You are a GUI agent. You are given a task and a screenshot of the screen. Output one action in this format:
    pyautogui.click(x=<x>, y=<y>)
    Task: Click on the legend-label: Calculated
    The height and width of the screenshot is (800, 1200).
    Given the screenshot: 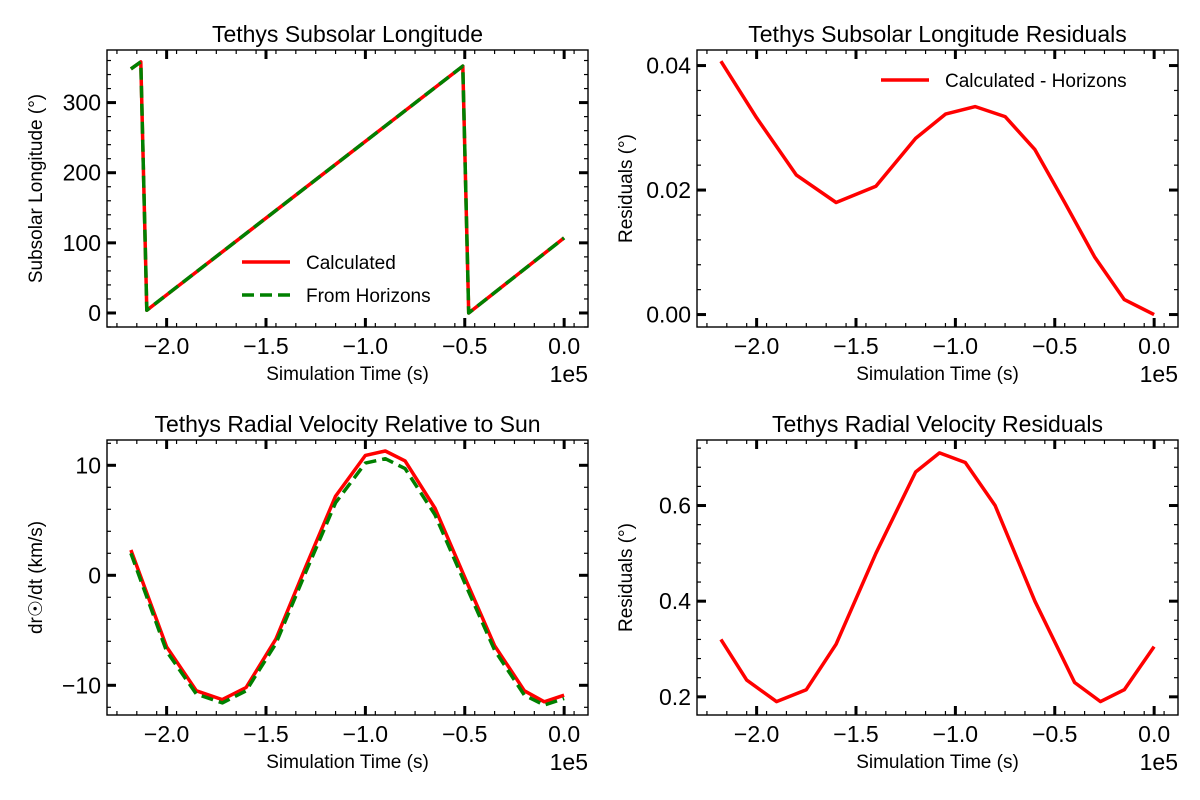 What is the action you would take?
    pyautogui.click(x=351, y=263)
    